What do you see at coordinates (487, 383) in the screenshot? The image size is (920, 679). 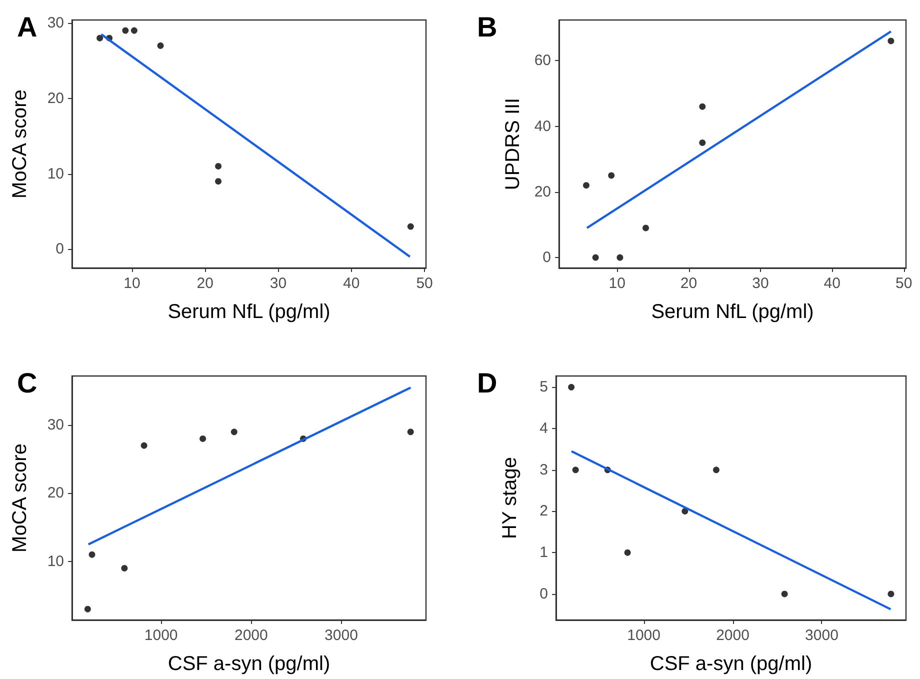 I see `chart-title: D` at bounding box center [487, 383].